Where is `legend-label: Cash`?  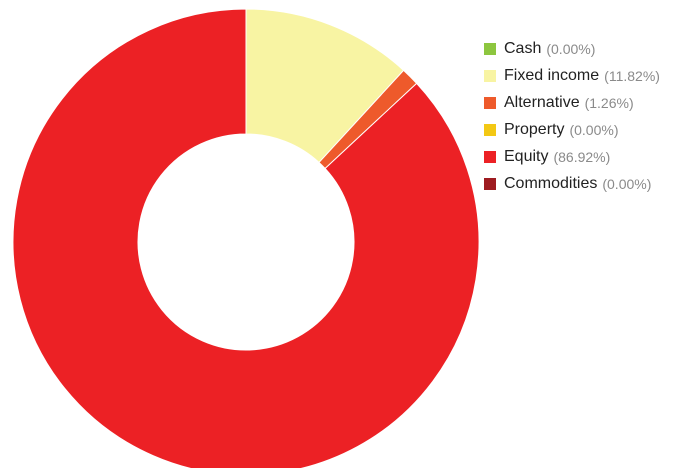 legend-label: Cash is located at coordinates (523, 48).